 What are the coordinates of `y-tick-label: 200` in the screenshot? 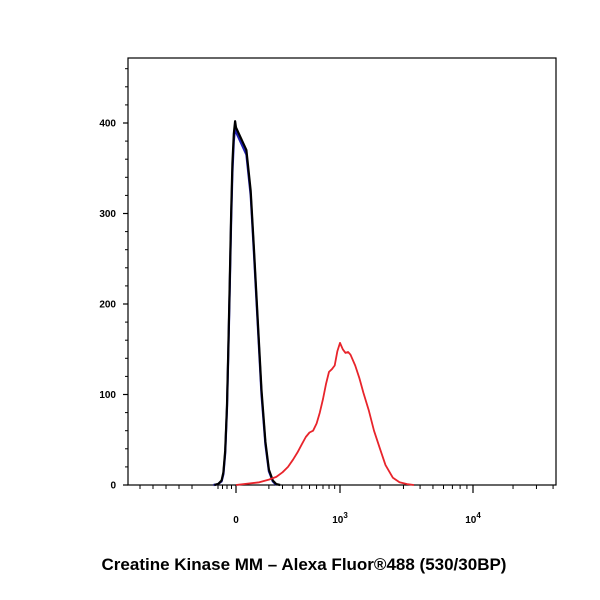 It's located at (107, 305).